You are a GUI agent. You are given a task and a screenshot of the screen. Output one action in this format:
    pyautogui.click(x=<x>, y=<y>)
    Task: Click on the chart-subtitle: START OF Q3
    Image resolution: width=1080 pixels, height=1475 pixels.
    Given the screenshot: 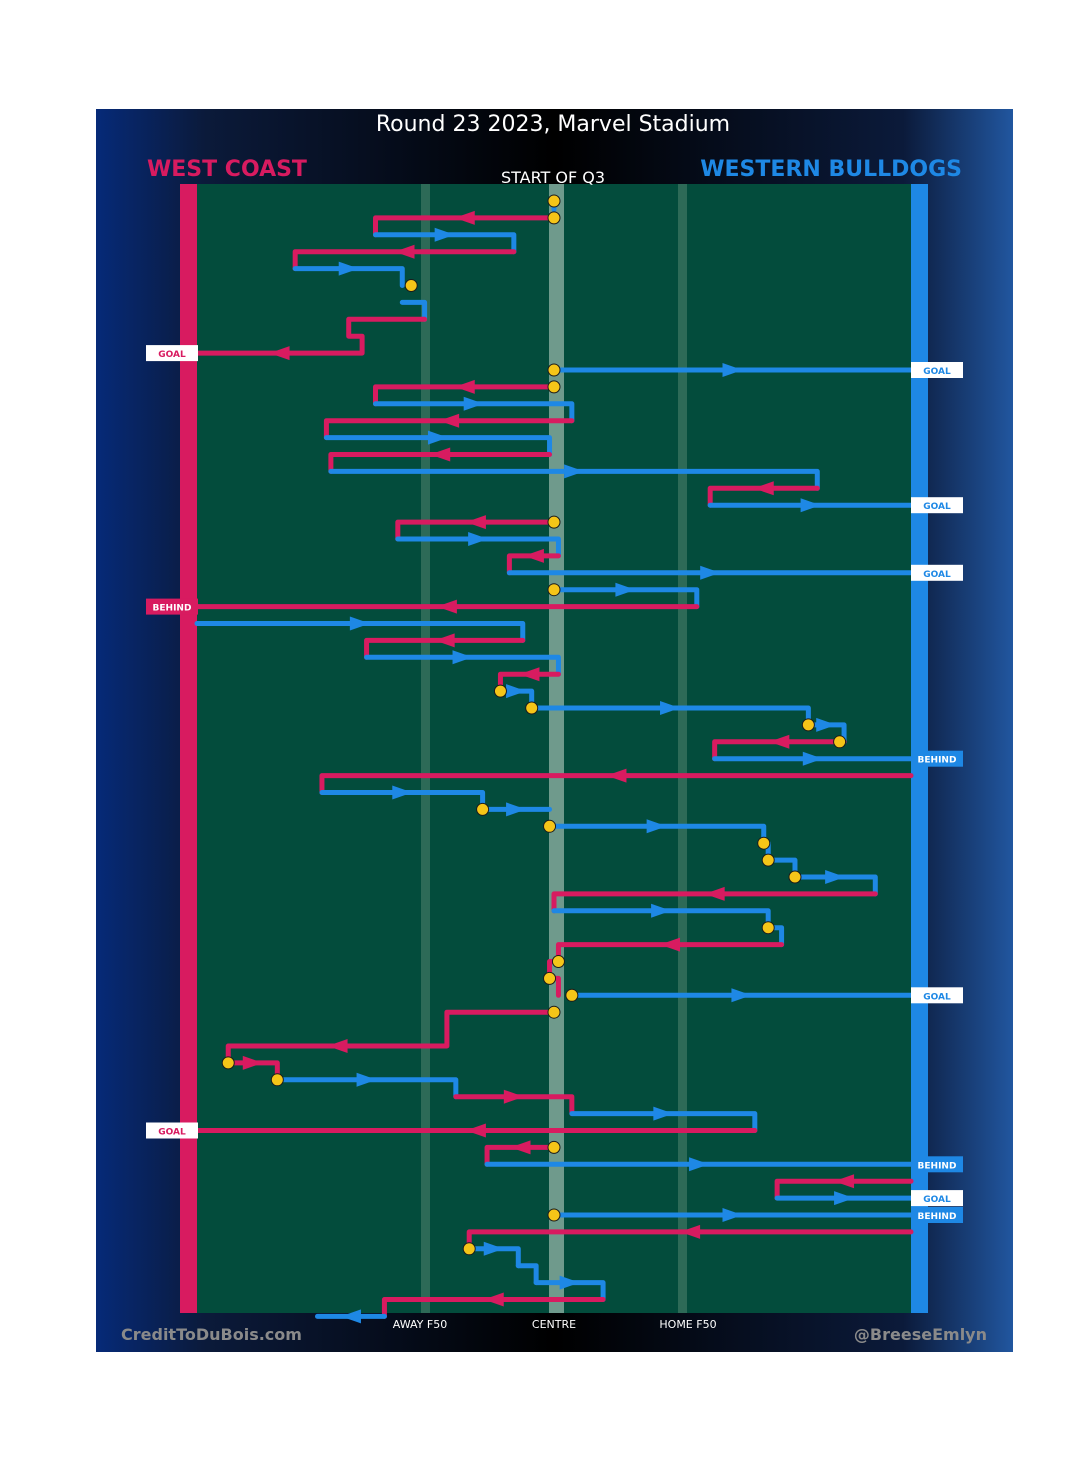 What is the action you would take?
    pyautogui.click(x=553, y=177)
    